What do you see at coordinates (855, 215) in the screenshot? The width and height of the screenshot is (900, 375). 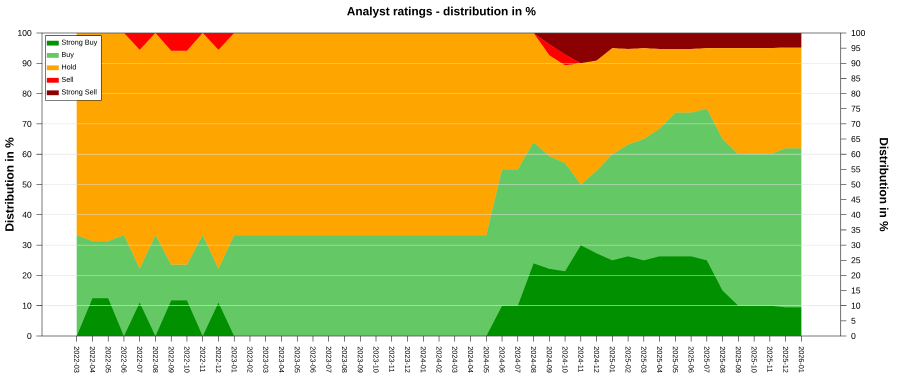 I see `y2-tick-label: 40` at bounding box center [855, 215].